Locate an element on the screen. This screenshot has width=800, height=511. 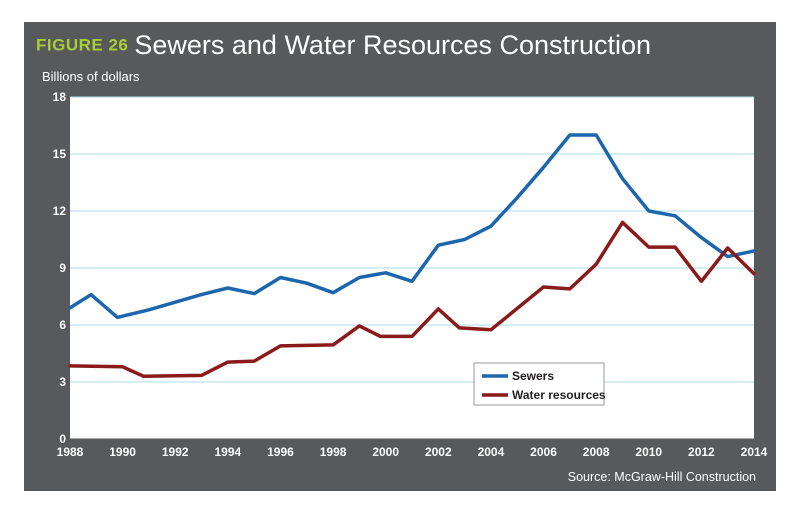
y-axis-ticks: 0 3 6 9 12 15 18 is located at coordinates (60, 268).